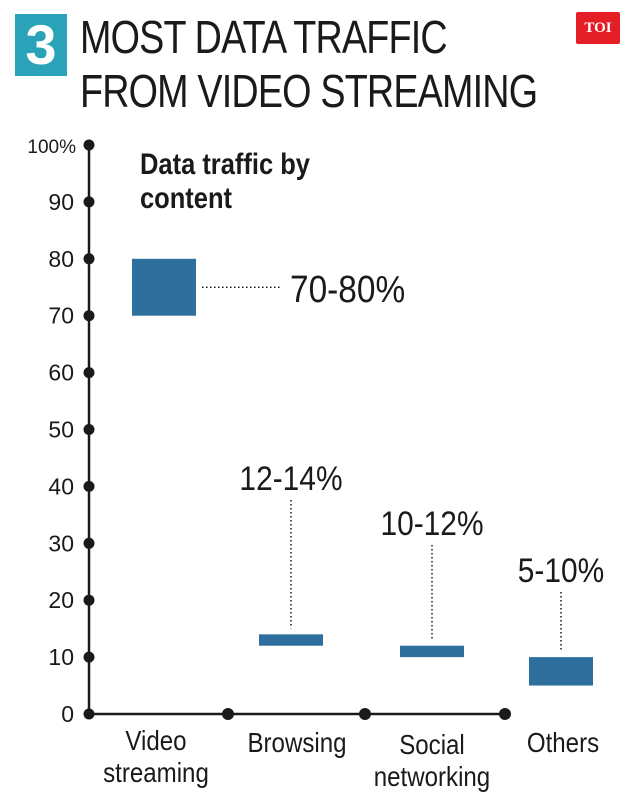 This screenshot has width=635, height=811. What do you see at coordinates (563, 742) in the screenshot?
I see `x-category-label: Others` at bounding box center [563, 742].